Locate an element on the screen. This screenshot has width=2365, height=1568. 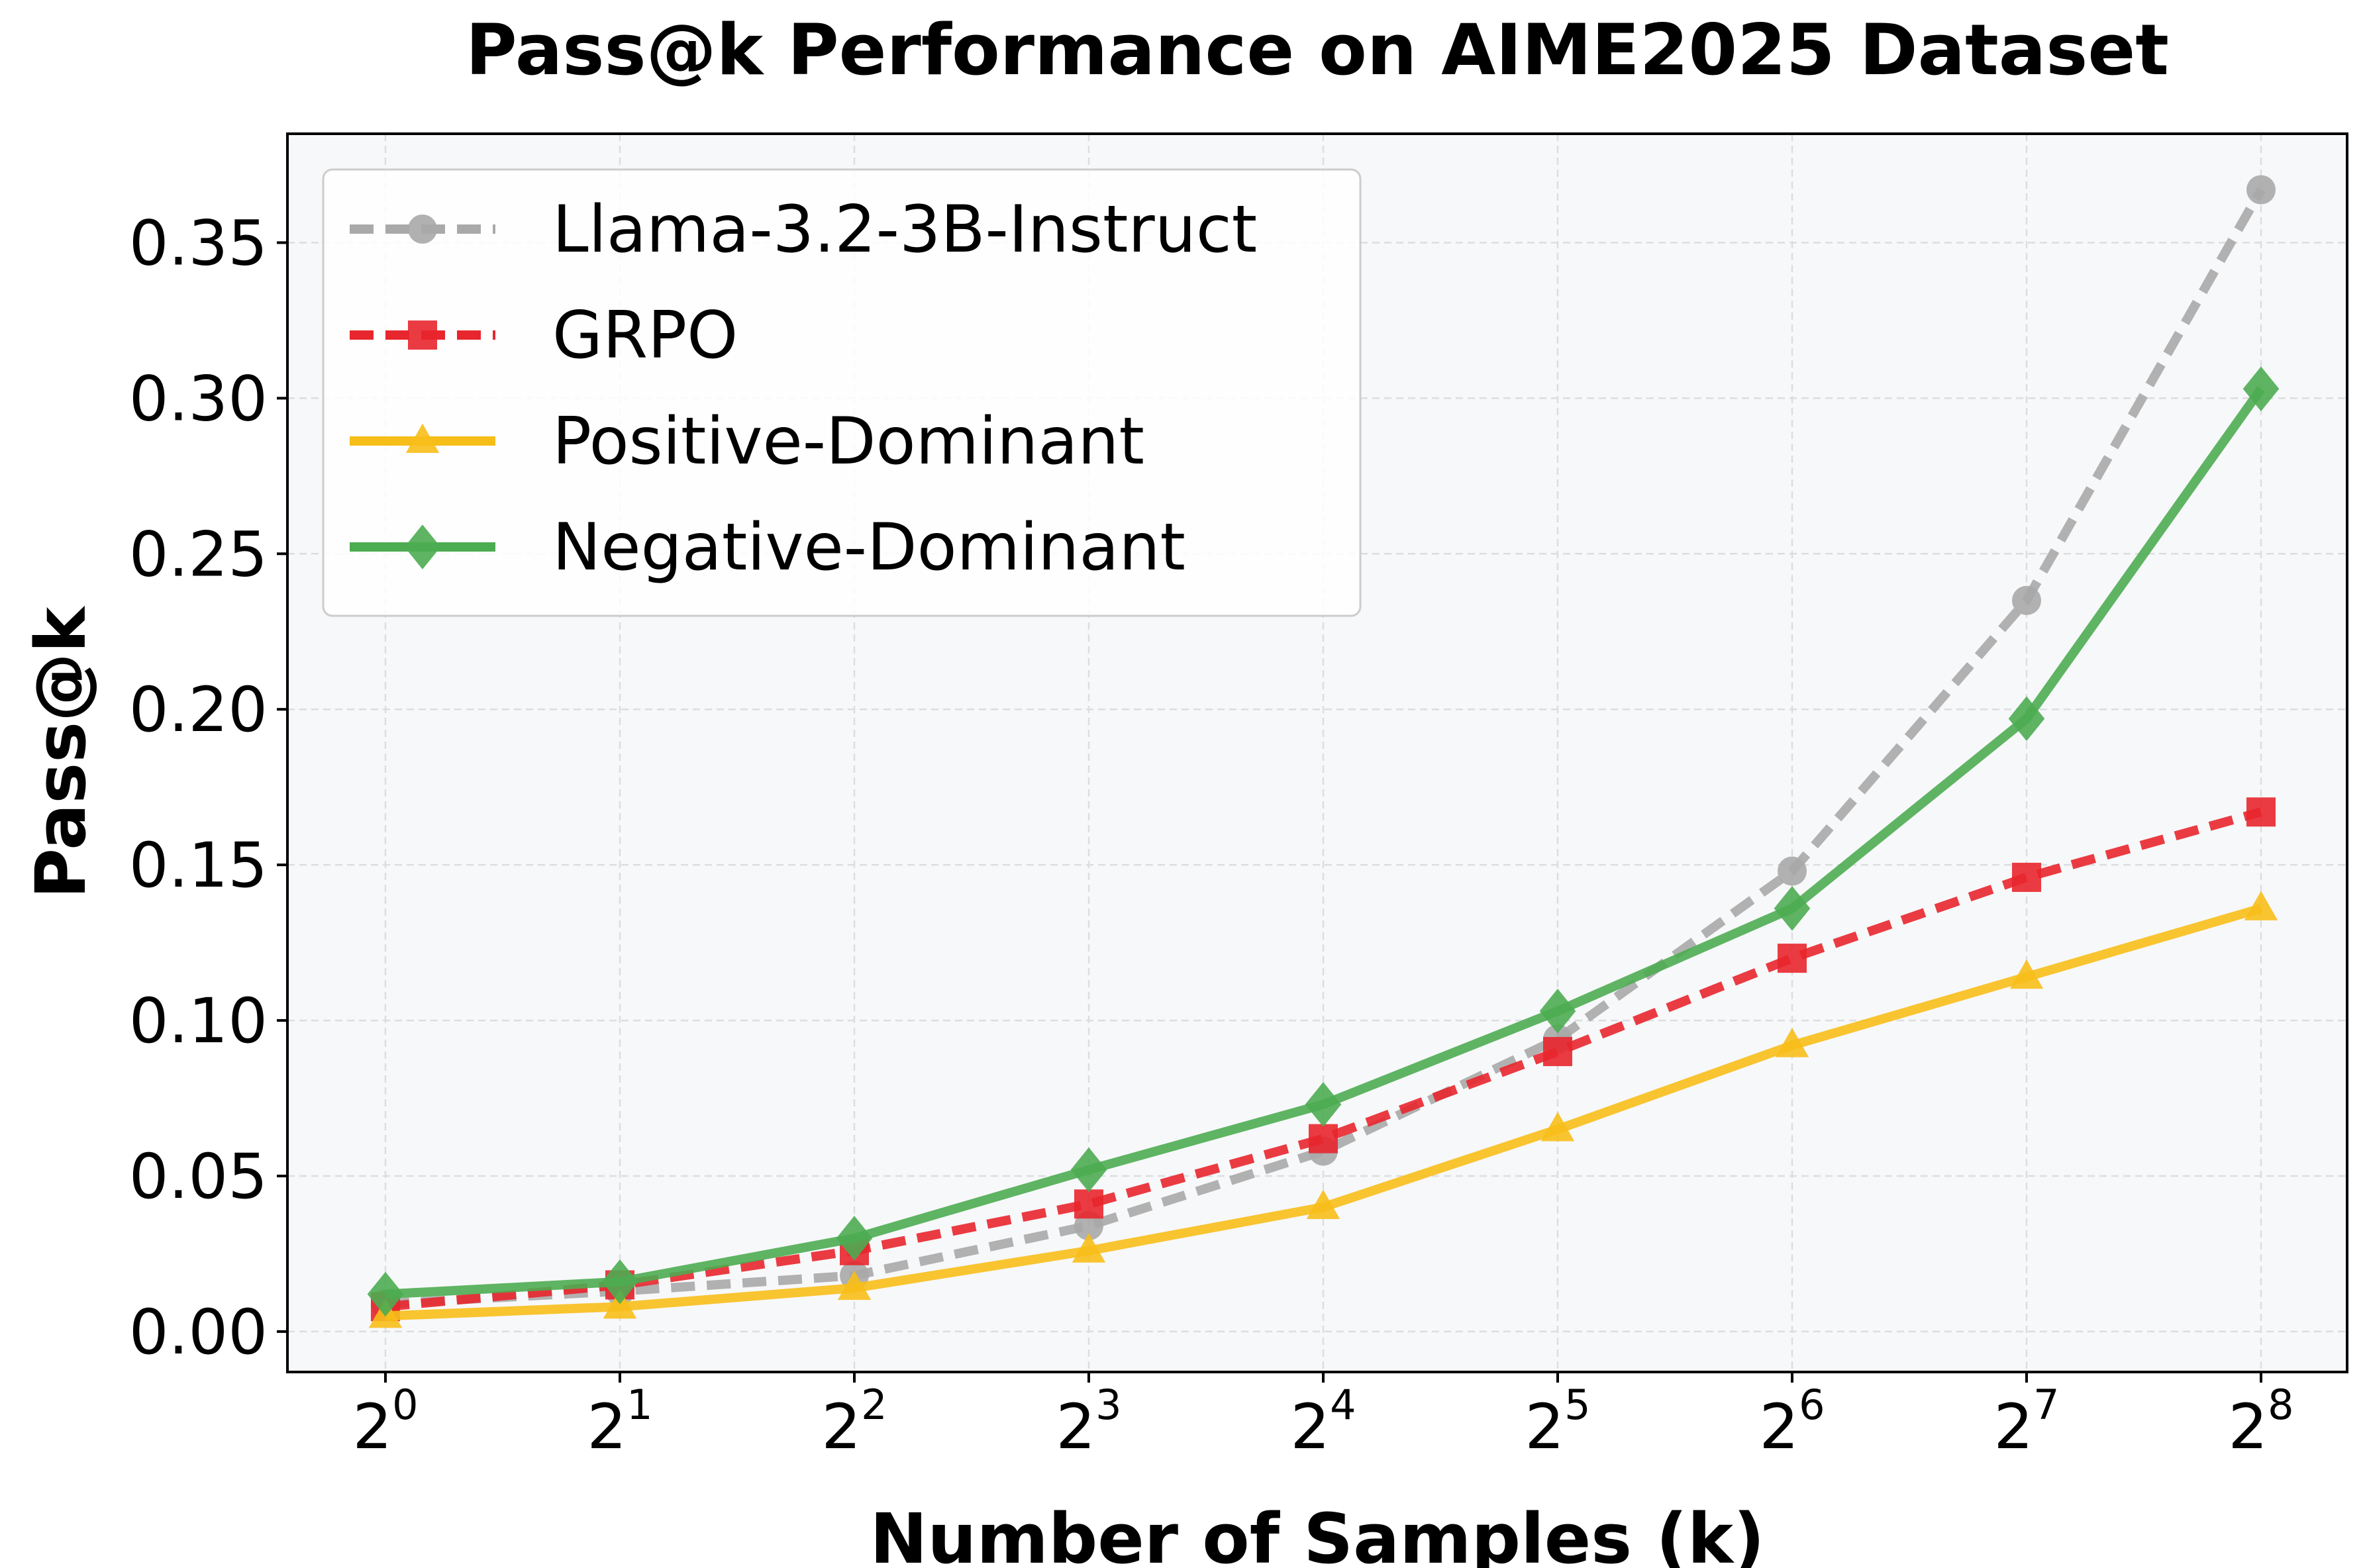
legend-box is located at coordinates (842, 392).